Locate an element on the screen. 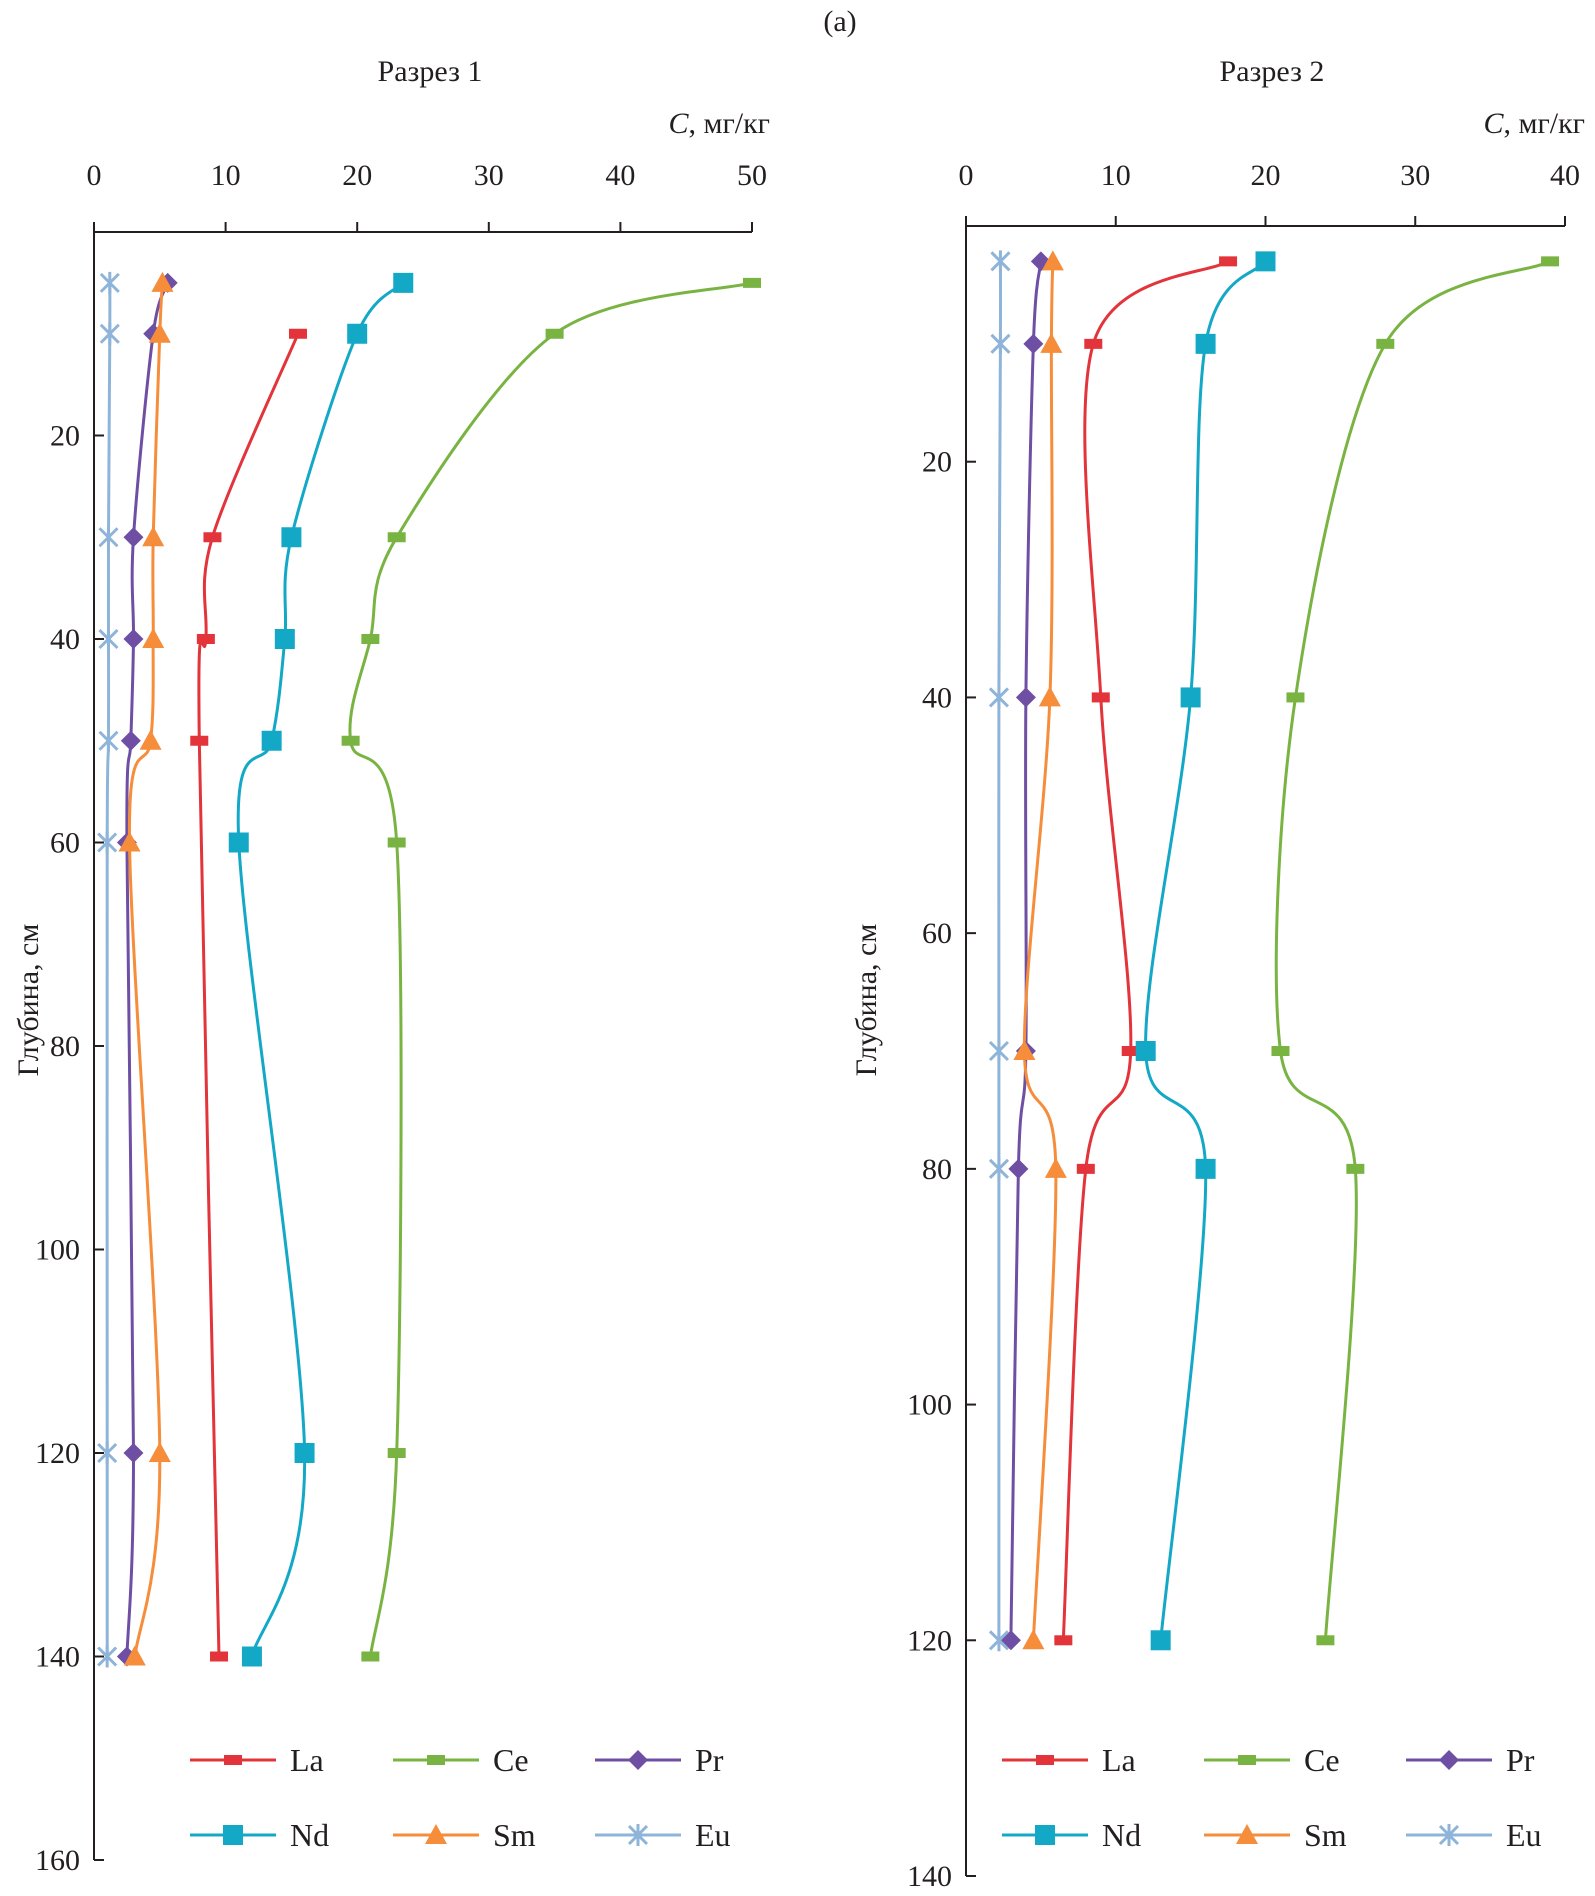  x-tick-label: 20 is located at coordinates (357, 175).